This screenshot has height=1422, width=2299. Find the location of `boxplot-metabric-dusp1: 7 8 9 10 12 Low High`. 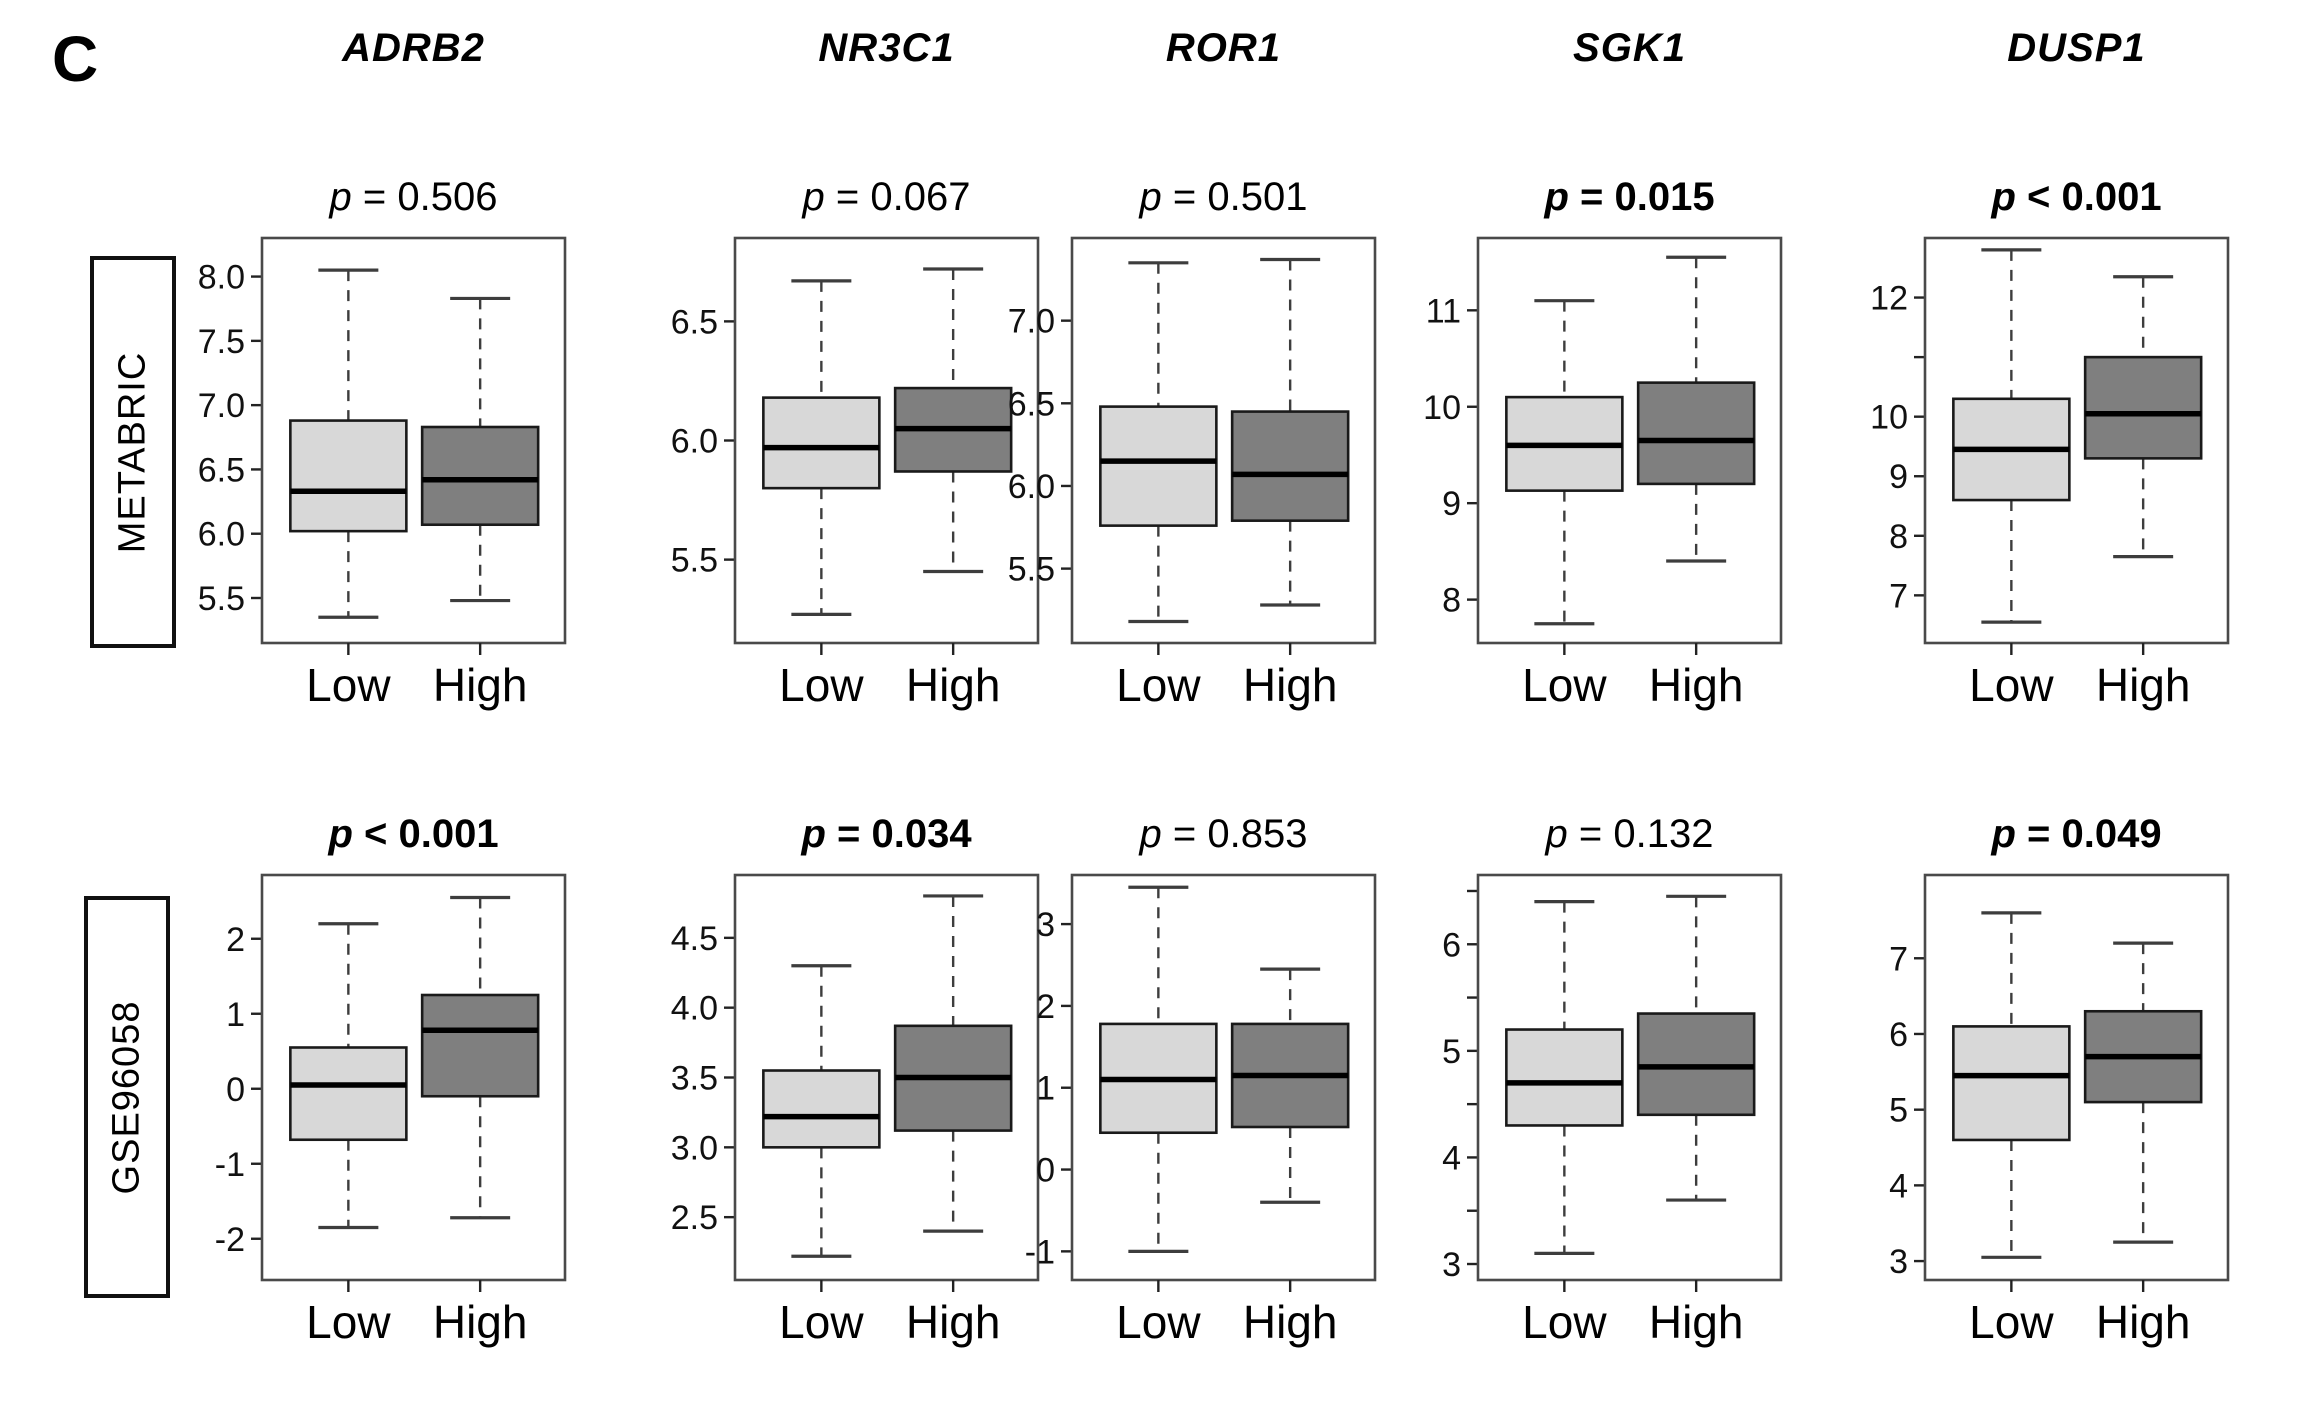

boxplot-metabric-dusp1: 7 8 9 10 12 Low High is located at coordinates (2045, 474).